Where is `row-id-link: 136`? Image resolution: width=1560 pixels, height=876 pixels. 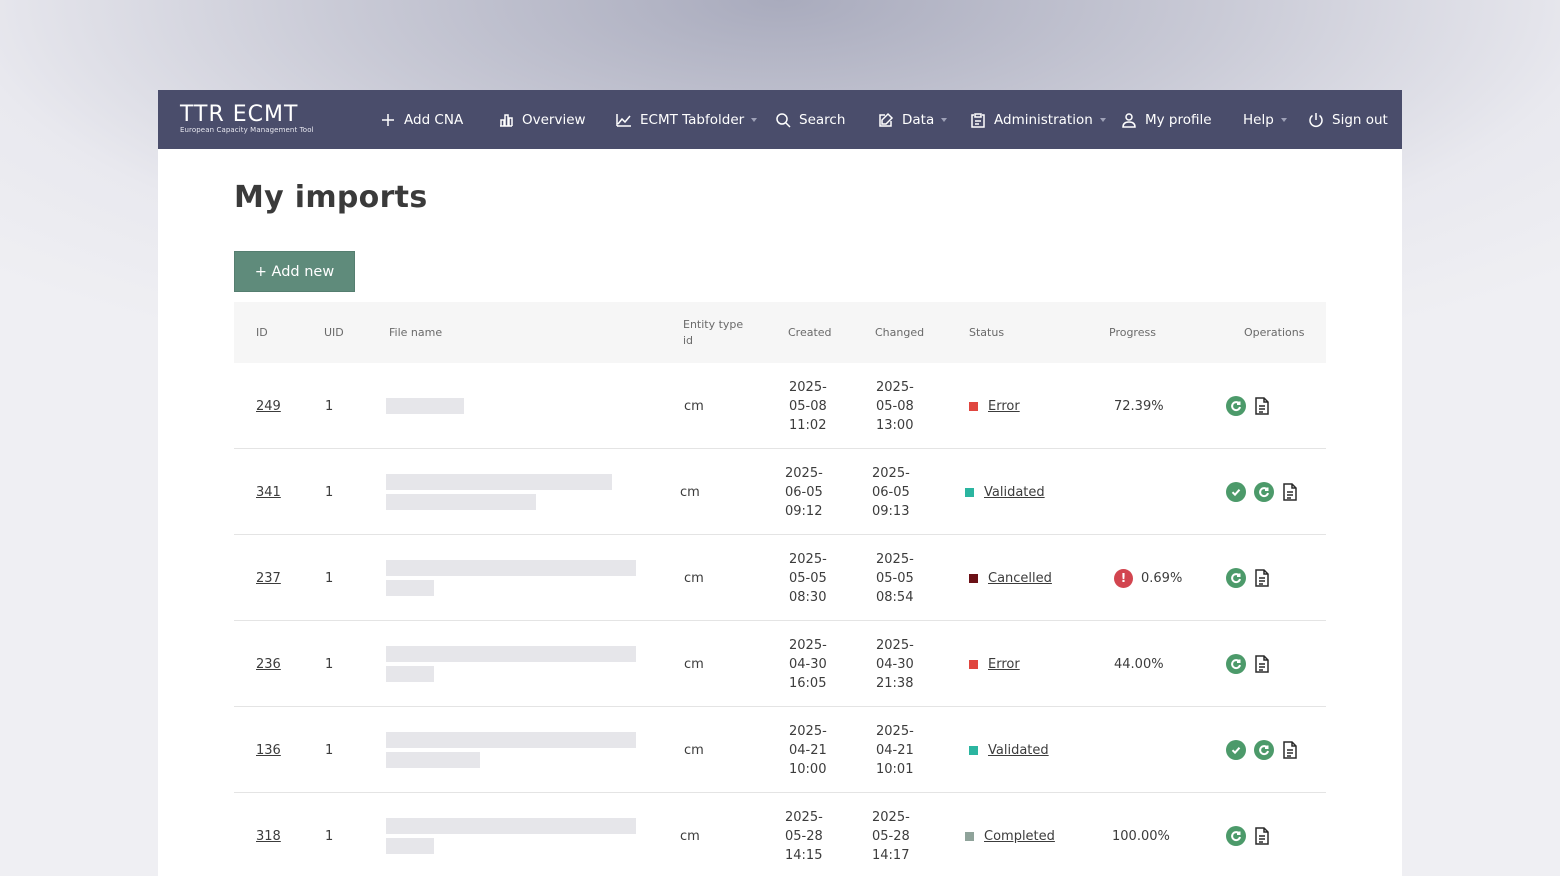
row-id-link: 136 is located at coordinates (268, 750).